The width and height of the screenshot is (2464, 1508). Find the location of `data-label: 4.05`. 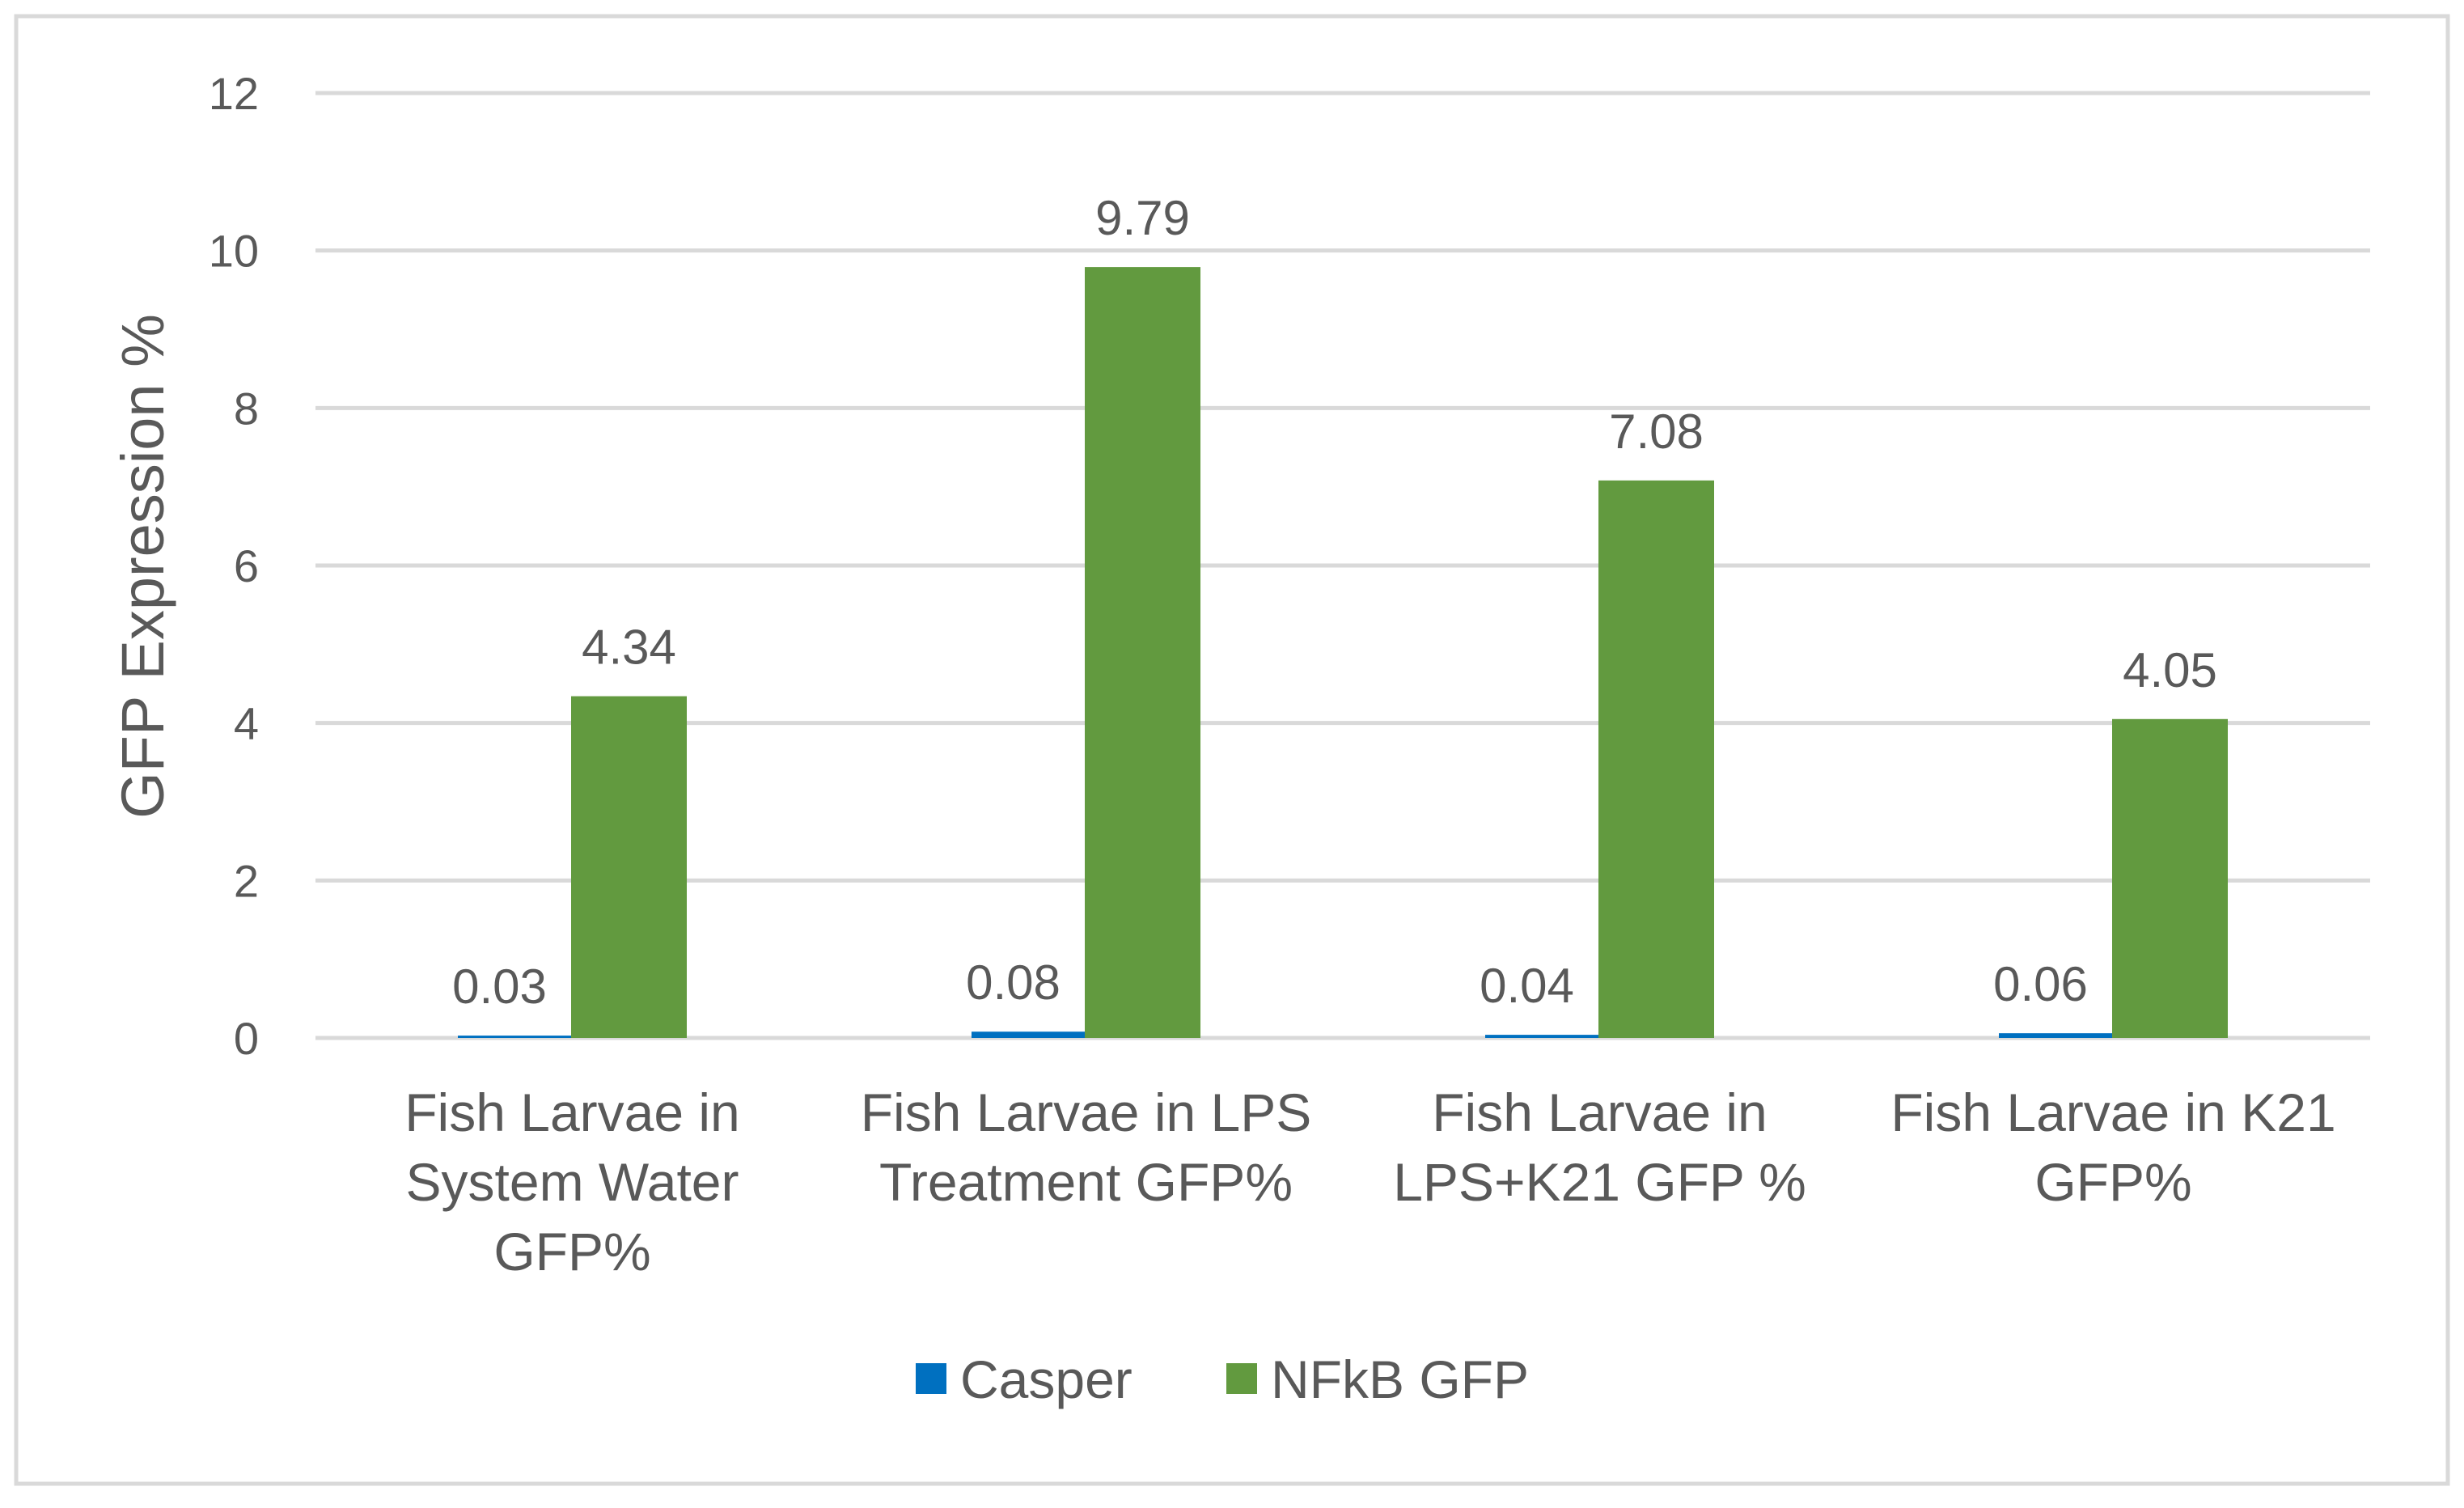

data-label: 4.05 is located at coordinates (2170, 670).